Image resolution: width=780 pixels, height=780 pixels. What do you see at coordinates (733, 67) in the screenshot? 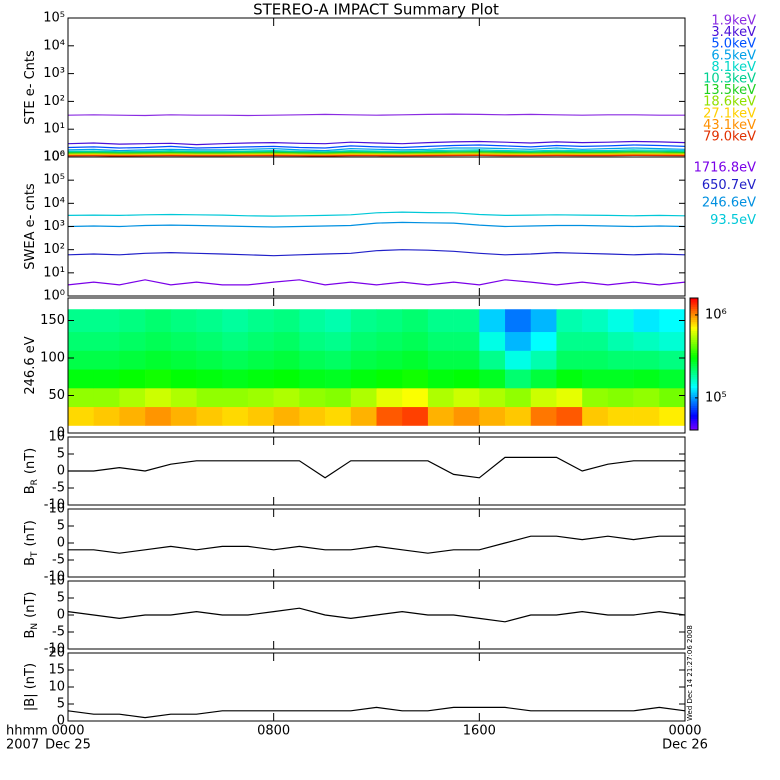
I see `legend-entry: 8.1keV` at bounding box center [733, 67].